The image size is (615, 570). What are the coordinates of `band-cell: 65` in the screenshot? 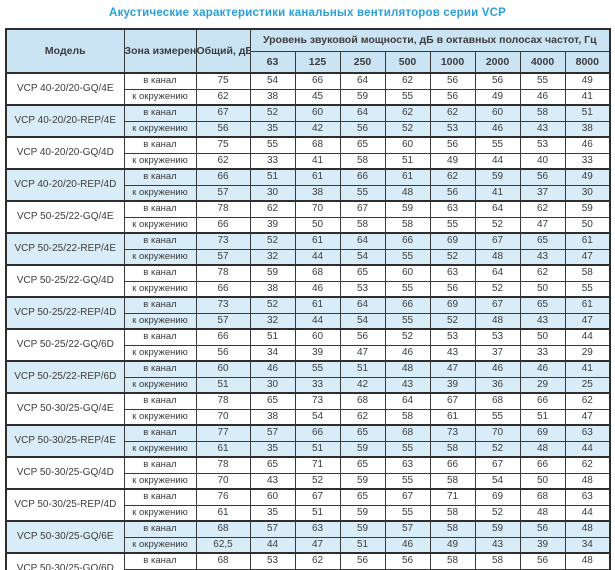 It's located at (362, 145).